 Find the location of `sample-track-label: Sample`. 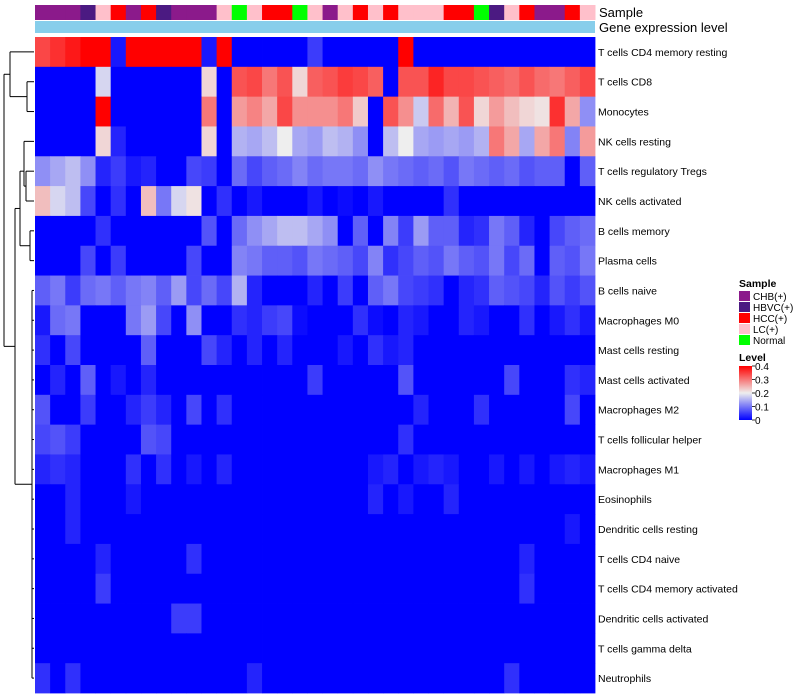

sample-track-label: Sample is located at coordinates (621, 12).